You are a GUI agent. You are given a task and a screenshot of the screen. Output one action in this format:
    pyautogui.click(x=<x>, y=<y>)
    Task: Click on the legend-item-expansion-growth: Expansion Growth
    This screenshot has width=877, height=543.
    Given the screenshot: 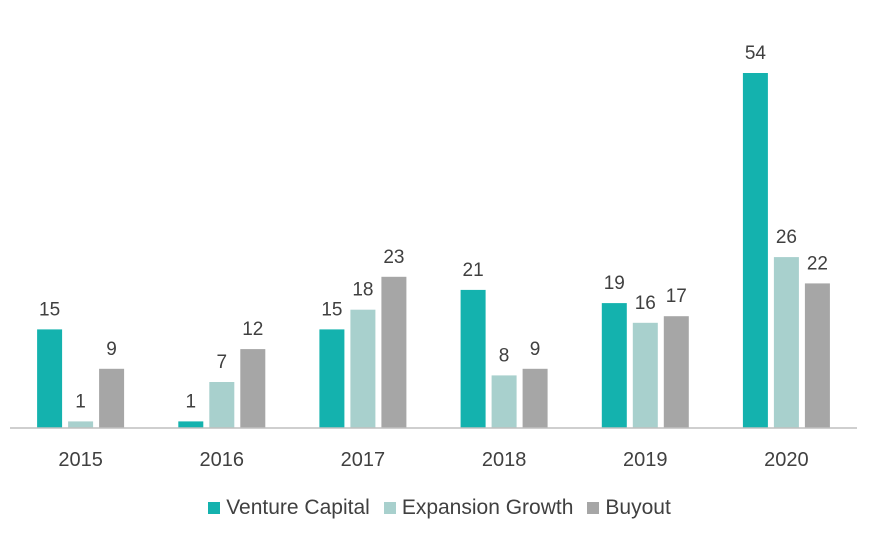 What is the action you would take?
    pyautogui.click(x=478, y=508)
    